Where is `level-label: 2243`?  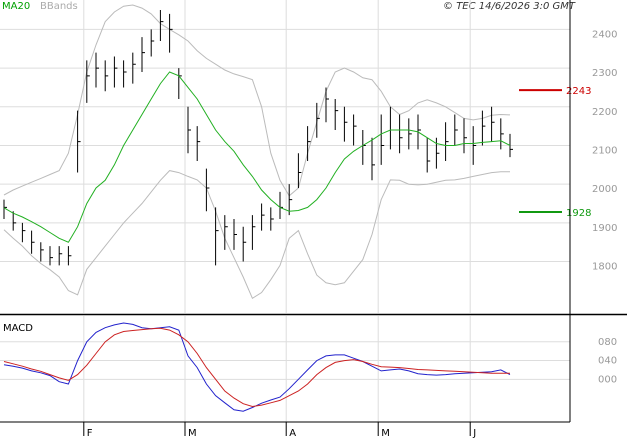 level-label: 2243 is located at coordinates (578, 91).